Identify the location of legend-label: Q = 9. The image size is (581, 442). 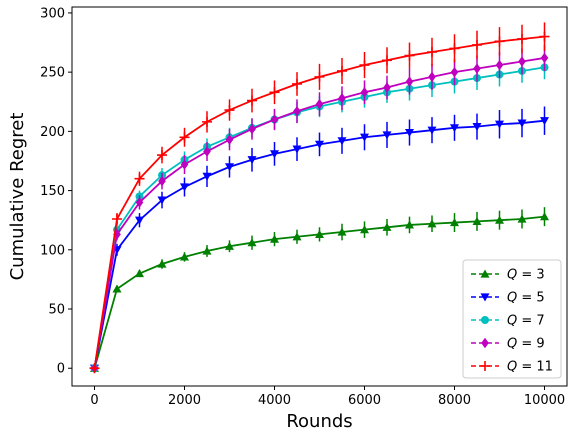
(526, 344).